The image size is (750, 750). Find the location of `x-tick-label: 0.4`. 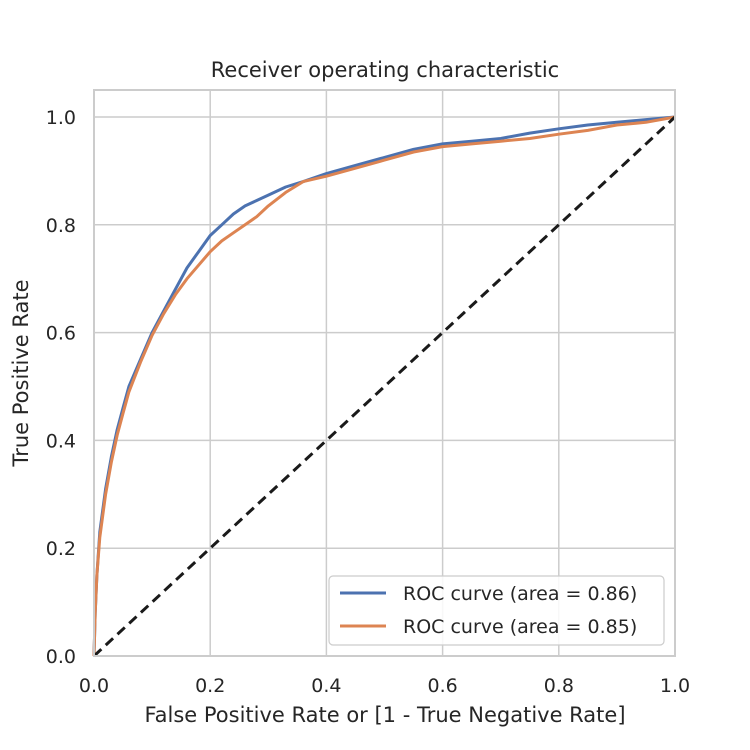

x-tick-label: 0.4 is located at coordinates (326, 686).